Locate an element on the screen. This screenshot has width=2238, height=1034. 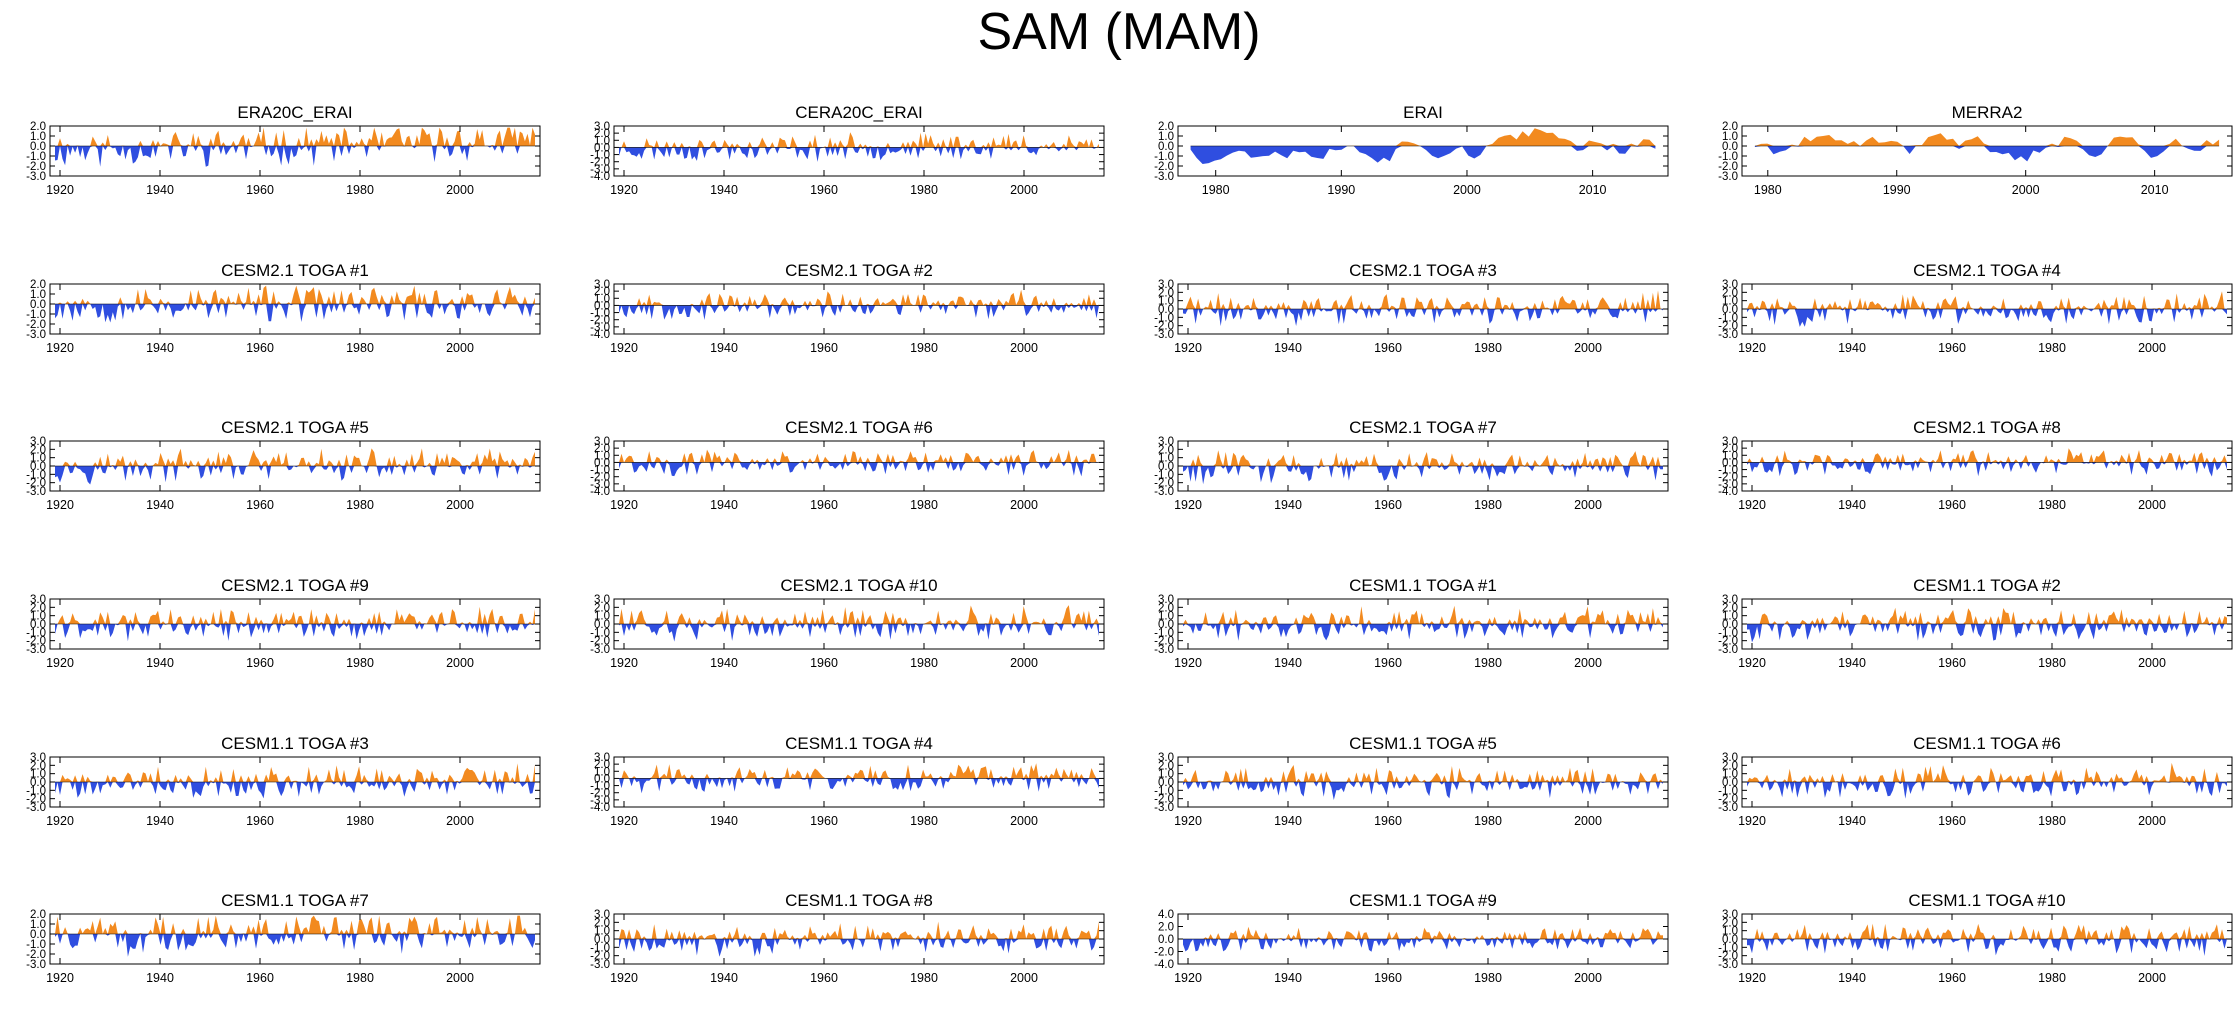
plot-frame is located at coordinates (1423, 151).